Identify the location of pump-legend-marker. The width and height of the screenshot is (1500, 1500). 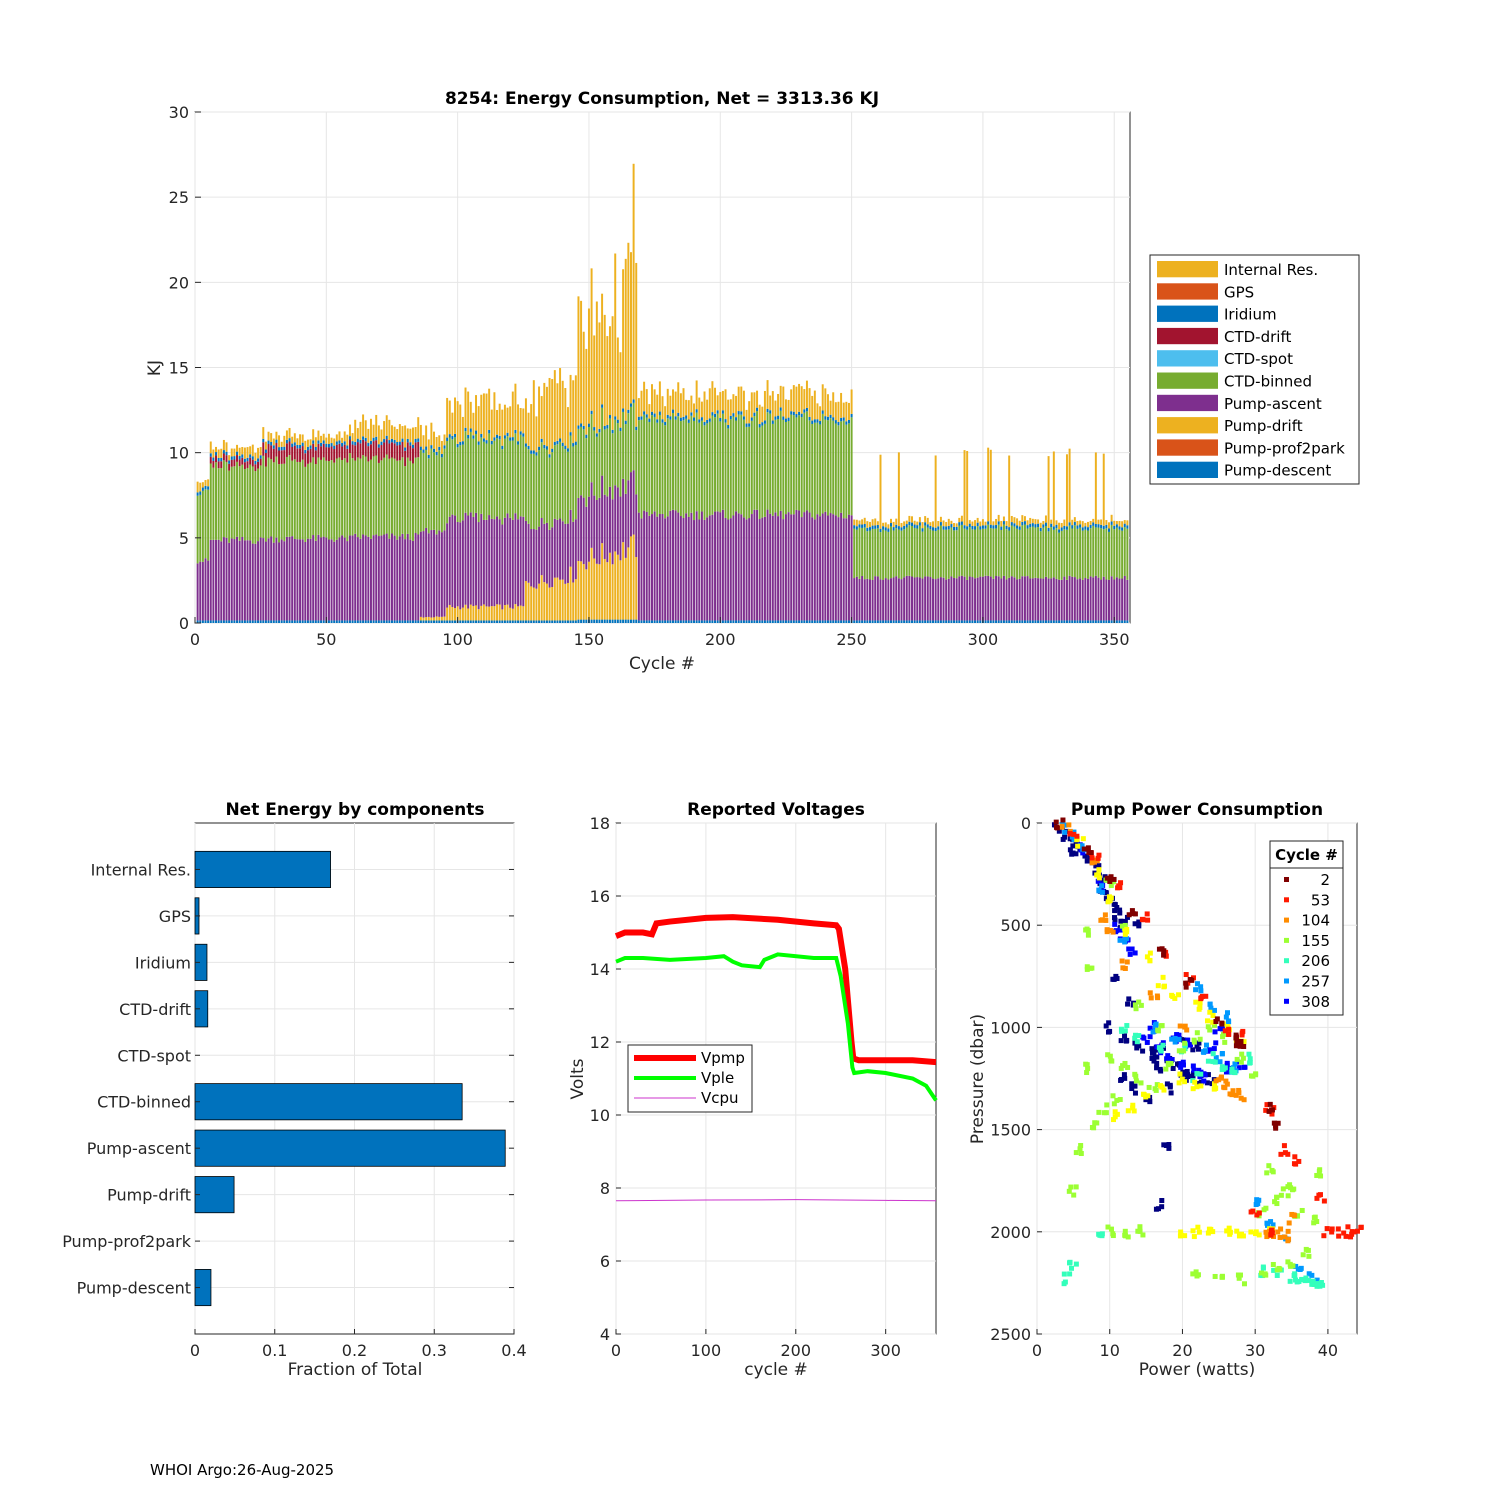
(1286, 900).